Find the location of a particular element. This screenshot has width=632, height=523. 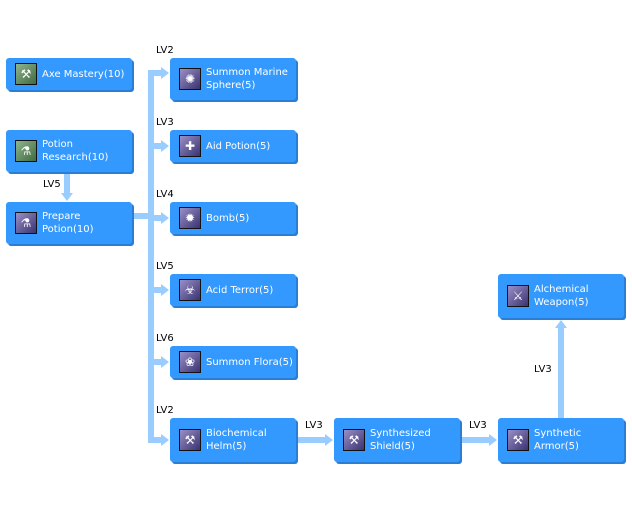

shield-icon: ⚒ is located at coordinates (354, 440).